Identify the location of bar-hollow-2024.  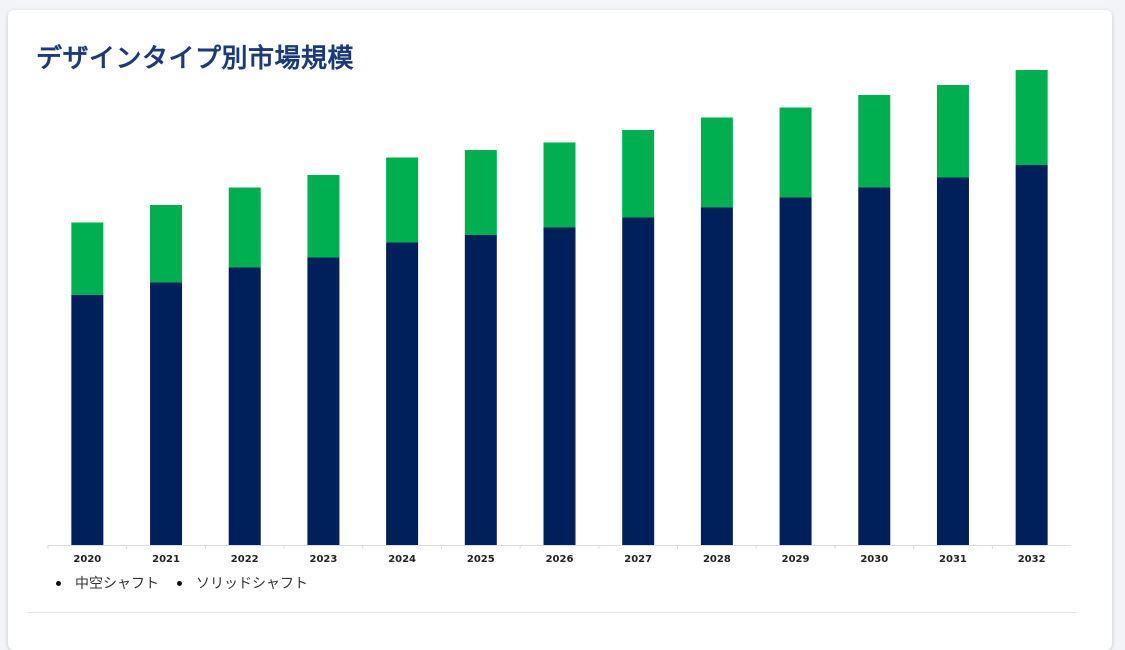
(402, 394).